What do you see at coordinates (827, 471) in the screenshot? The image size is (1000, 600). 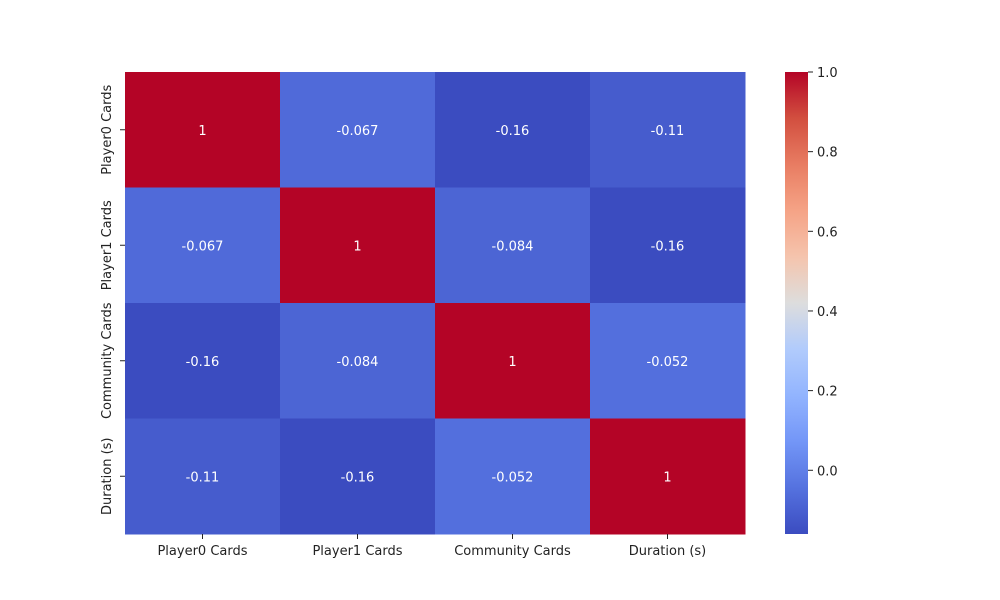 I see `colorbar-tick-label: 0.0` at bounding box center [827, 471].